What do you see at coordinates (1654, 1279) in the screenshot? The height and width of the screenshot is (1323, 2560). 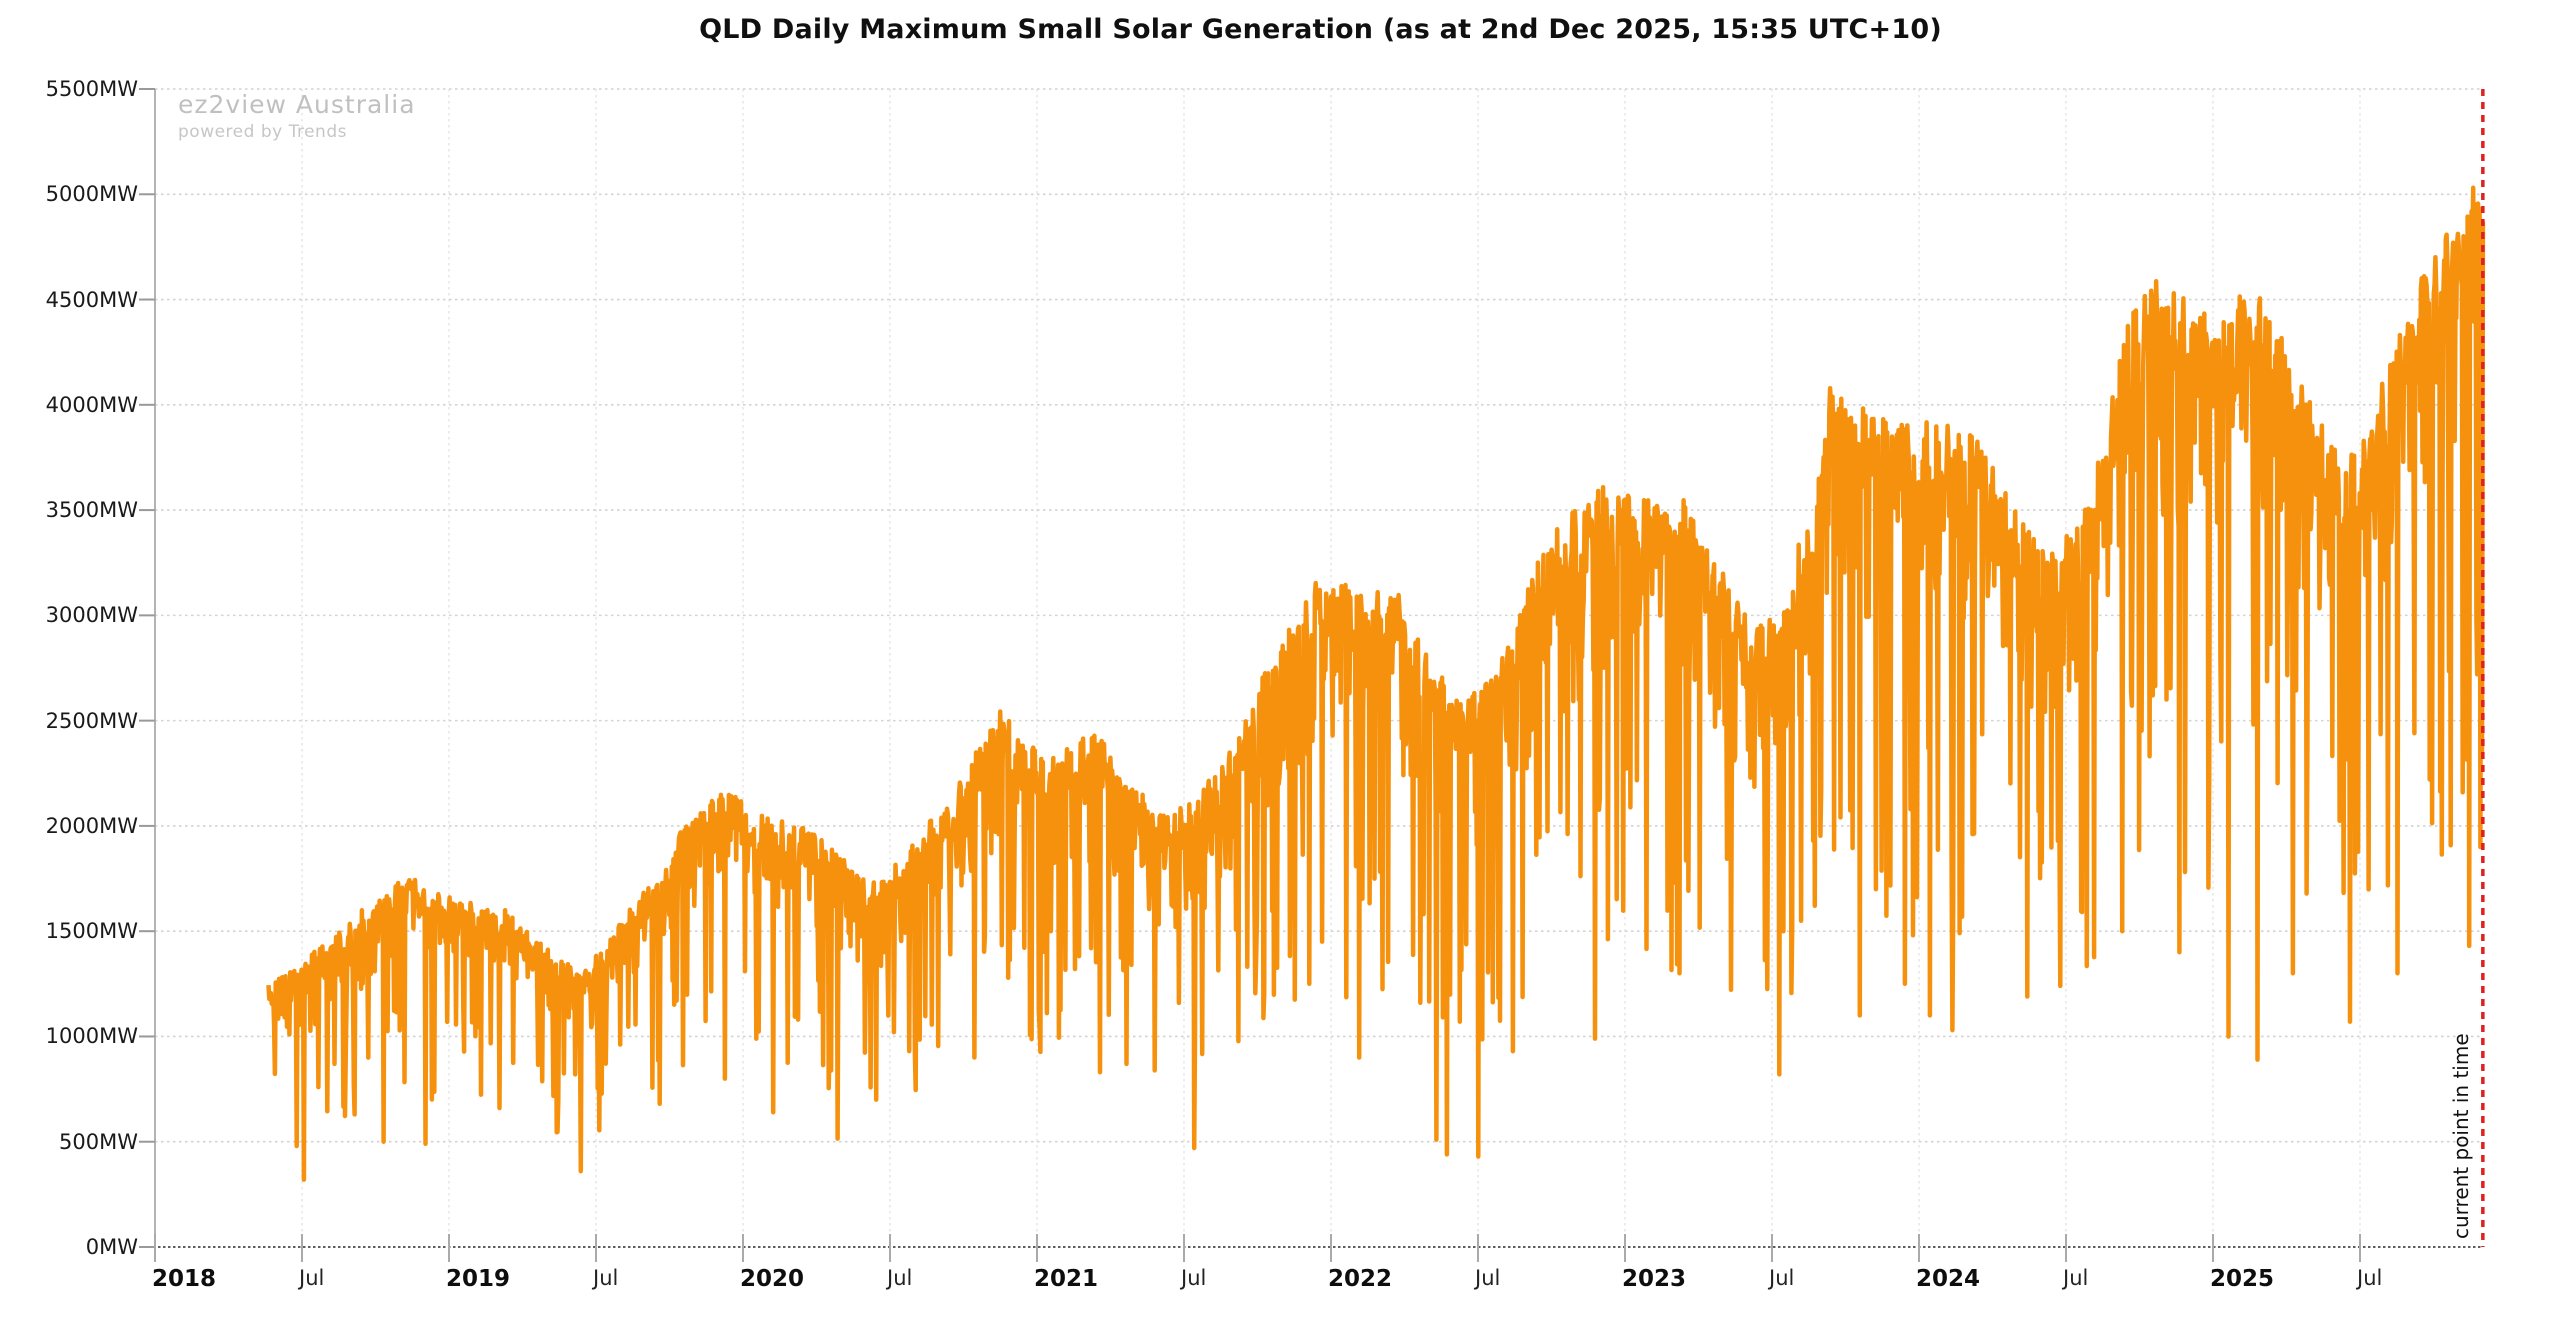 I see `x-tick-label-year: 2023` at bounding box center [1654, 1279].